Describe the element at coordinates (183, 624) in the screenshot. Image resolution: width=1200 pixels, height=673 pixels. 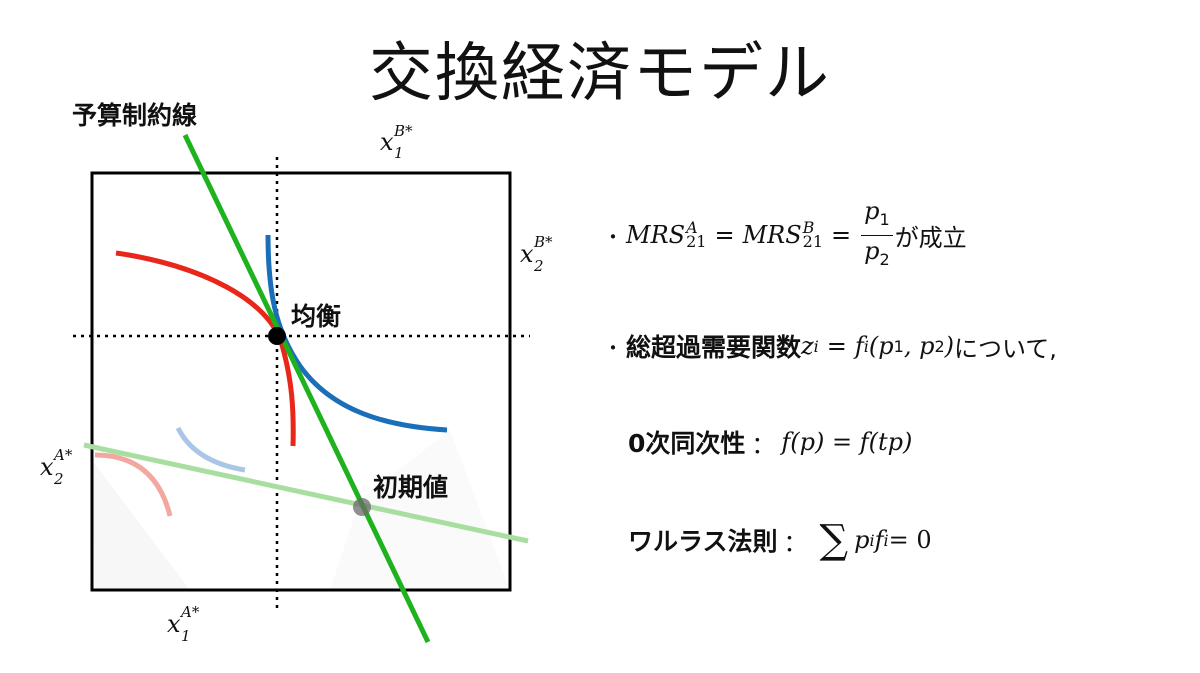
I see `label-x1-A: x 1 A*` at that location.